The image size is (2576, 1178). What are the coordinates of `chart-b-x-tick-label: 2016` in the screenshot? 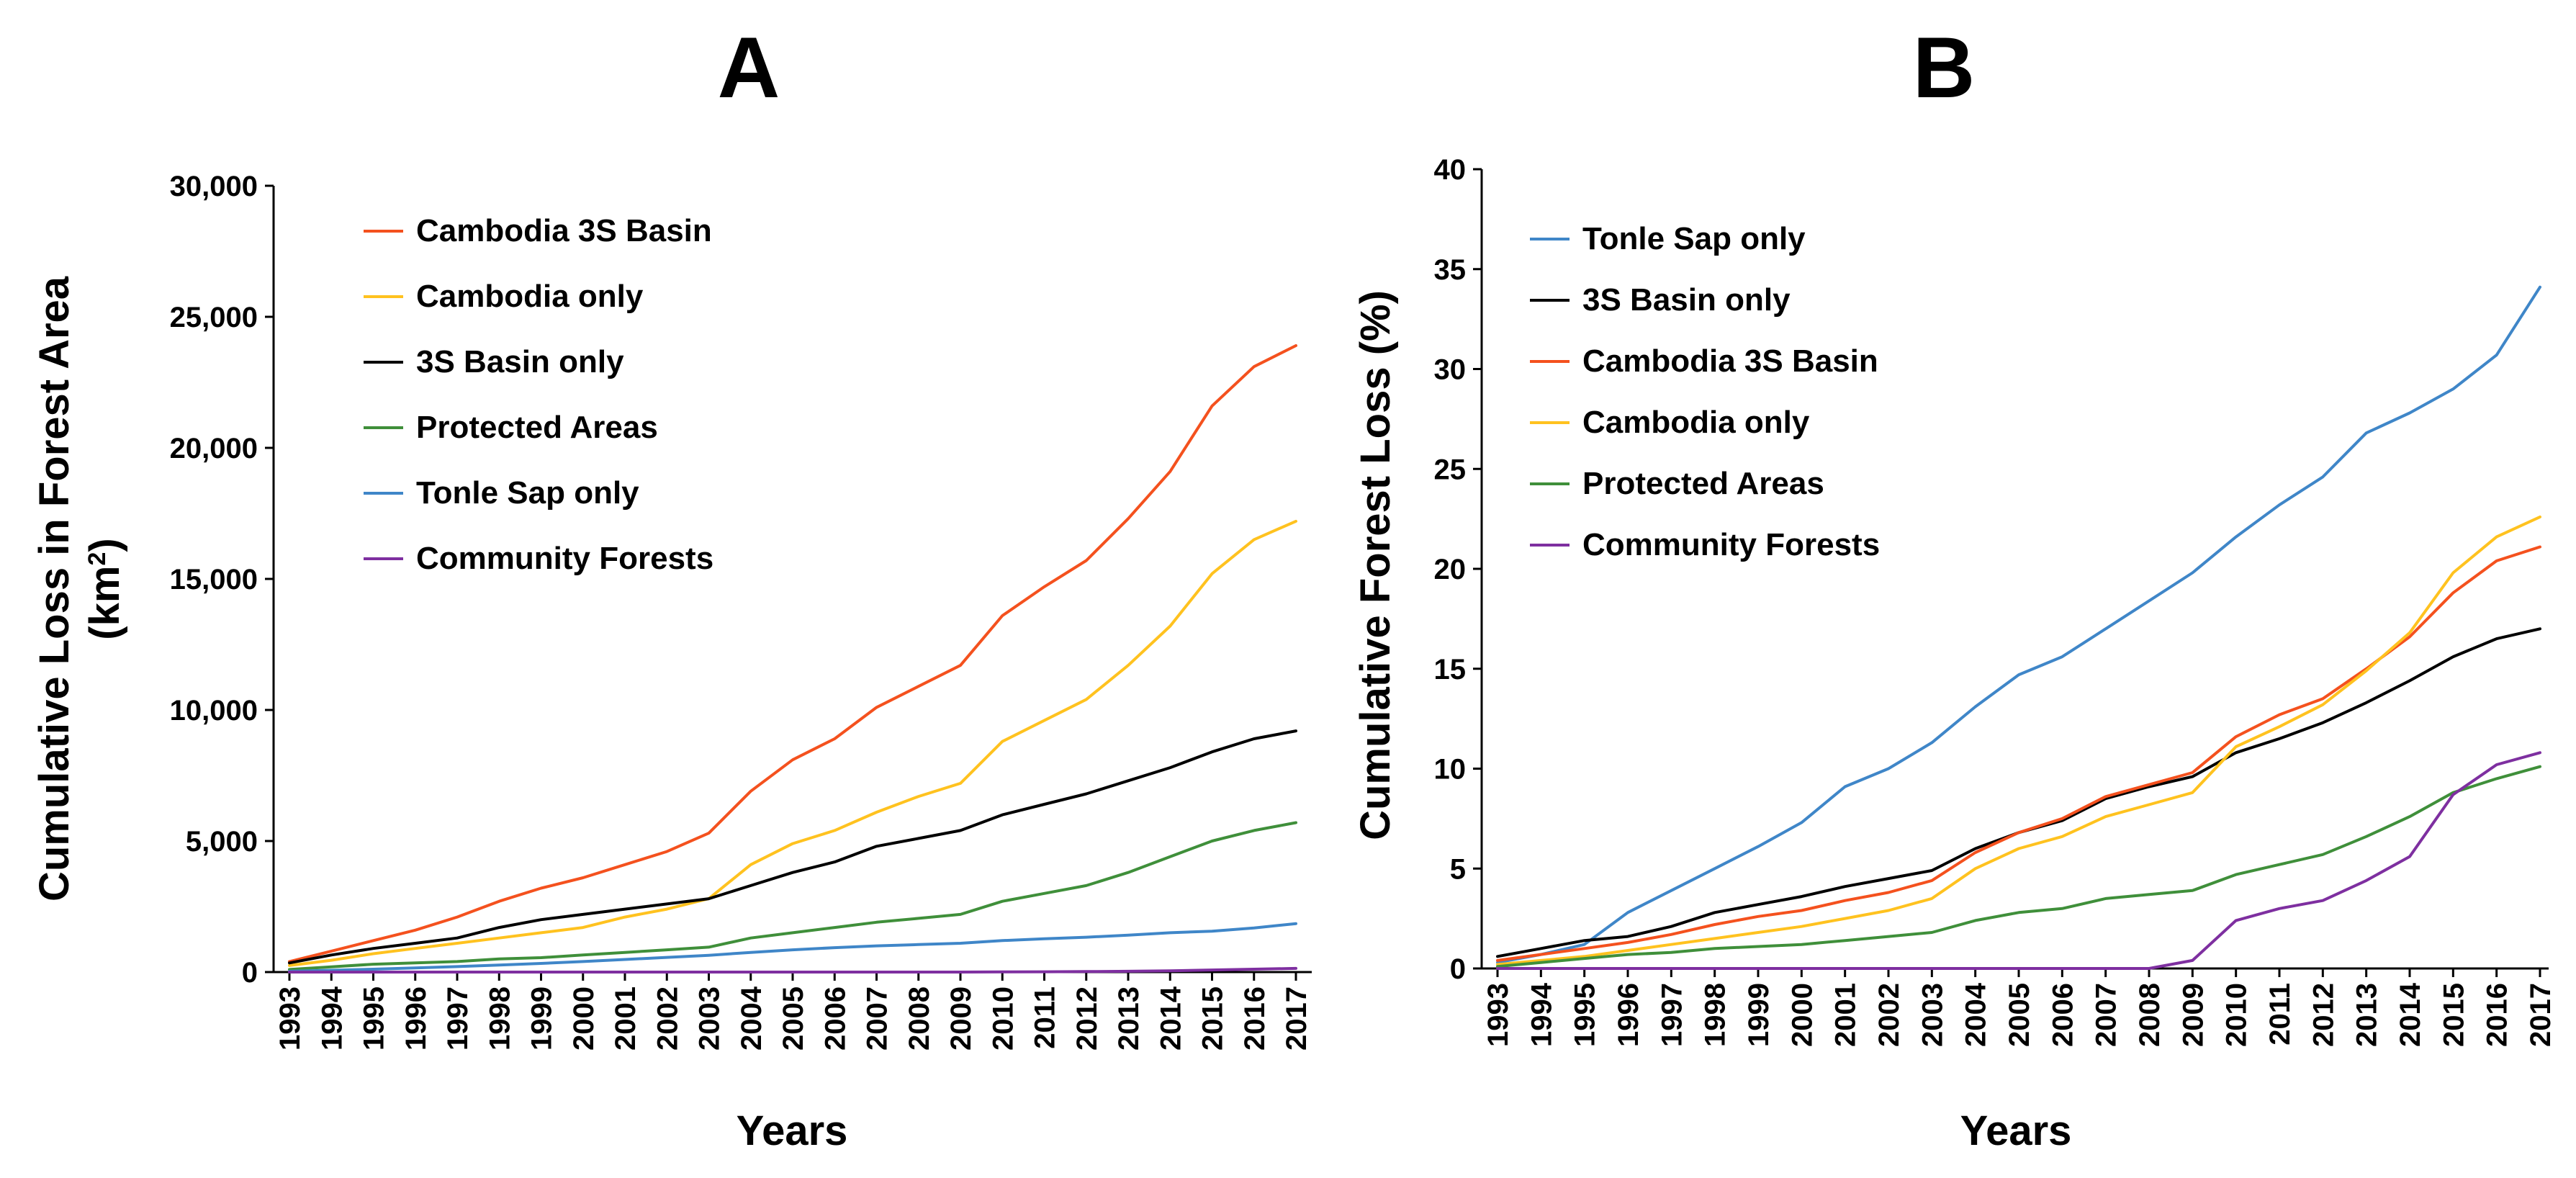 It's located at (2497, 1015).